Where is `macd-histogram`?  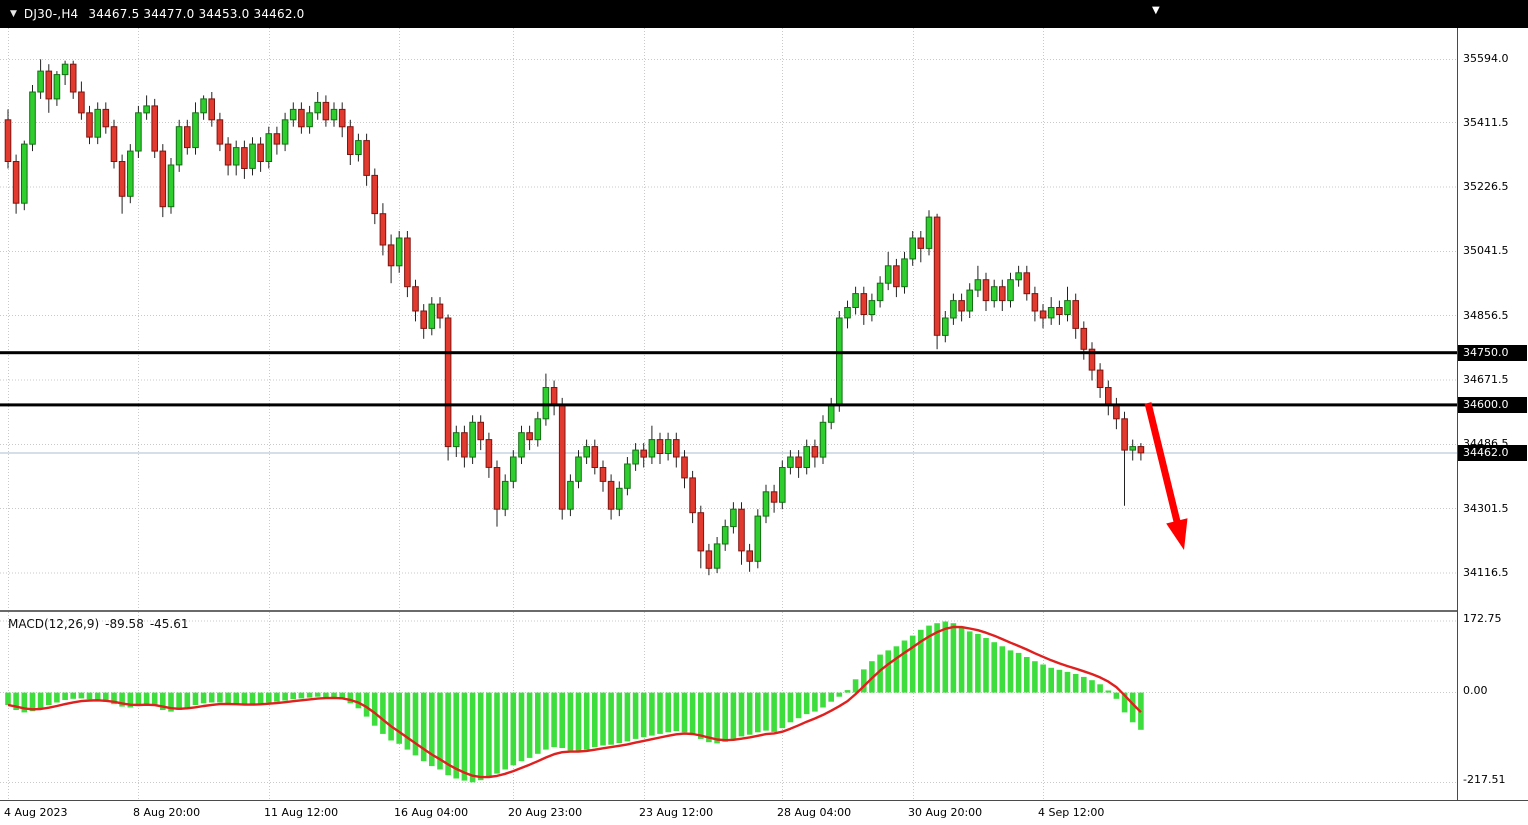 macd-histogram is located at coordinates (574, 702).